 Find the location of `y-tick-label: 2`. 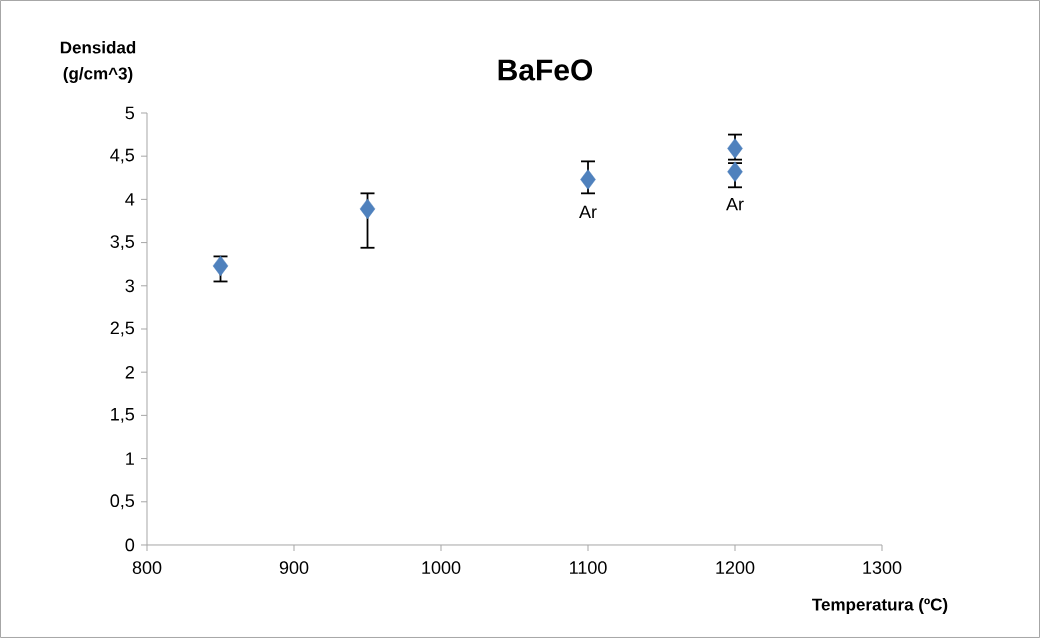

y-tick-label: 2 is located at coordinates (129, 372).